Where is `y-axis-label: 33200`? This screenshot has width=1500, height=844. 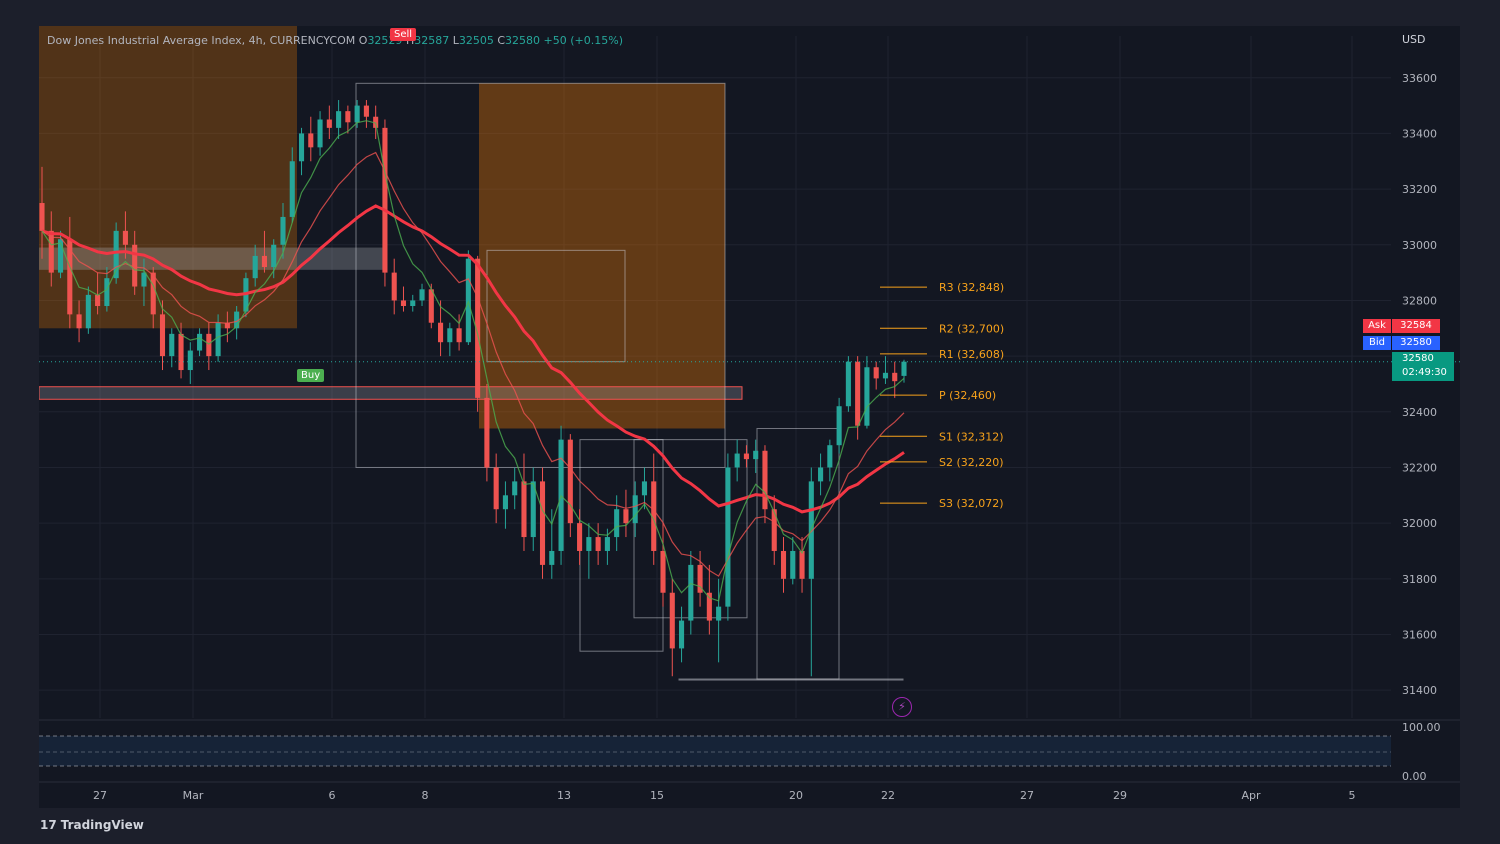 y-axis-label: 33200 is located at coordinates (1419, 189).